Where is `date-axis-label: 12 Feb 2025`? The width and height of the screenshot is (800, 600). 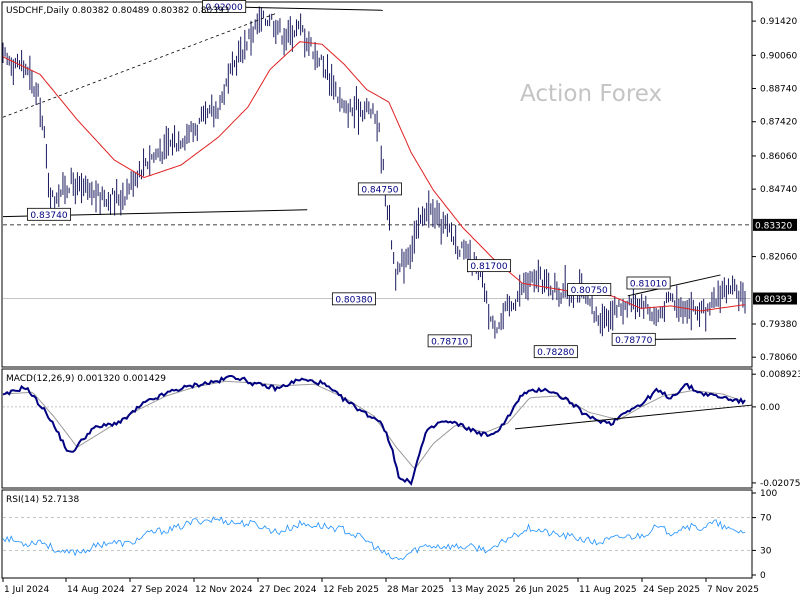 date-axis-label: 12 Feb 2025 is located at coordinates (351, 590).